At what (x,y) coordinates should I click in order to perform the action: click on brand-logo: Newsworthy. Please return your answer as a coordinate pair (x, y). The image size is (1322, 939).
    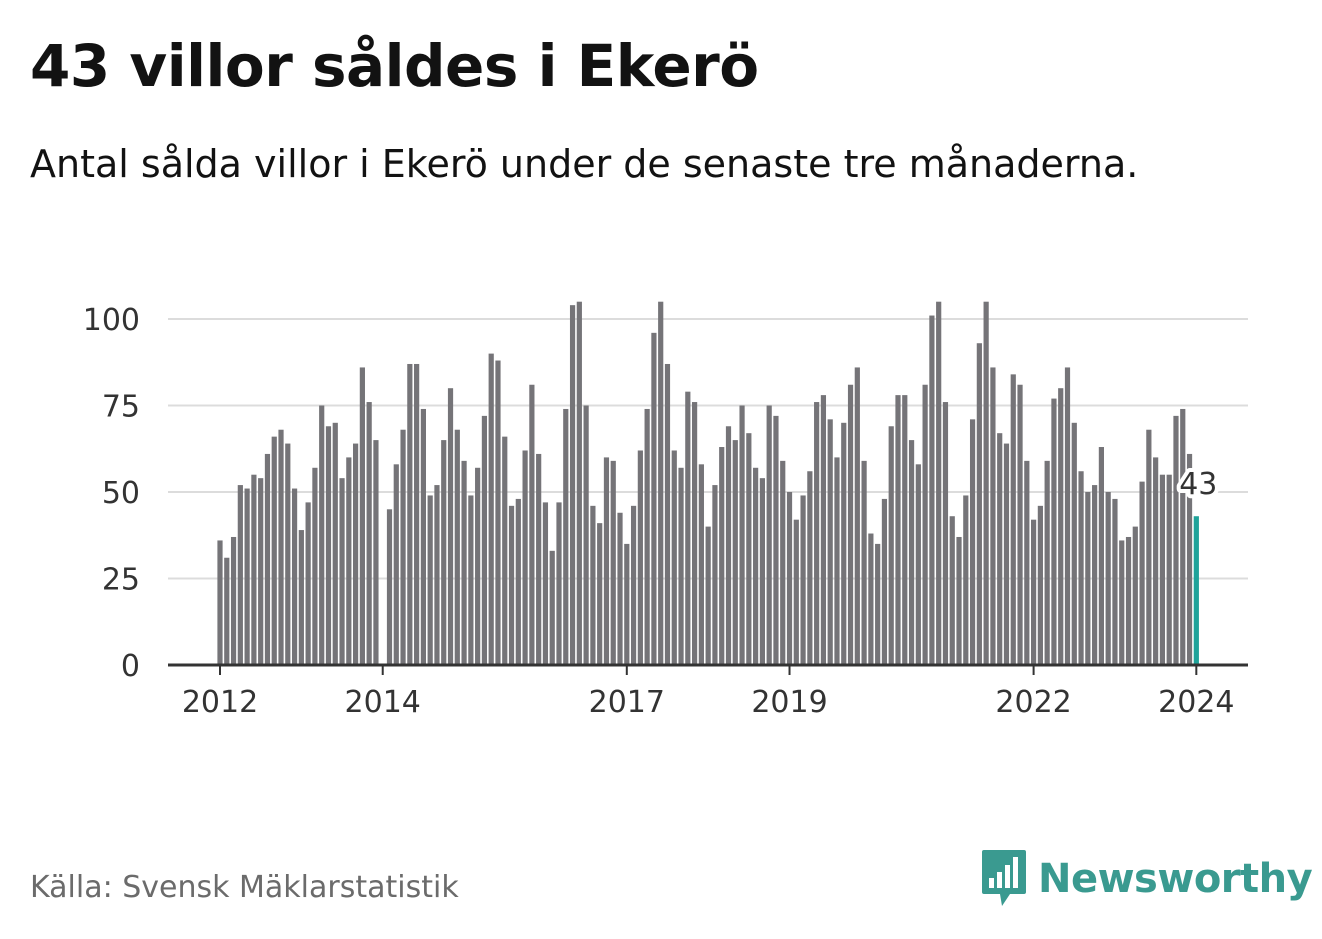
    Looking at the image, I should click on (1146, 879).